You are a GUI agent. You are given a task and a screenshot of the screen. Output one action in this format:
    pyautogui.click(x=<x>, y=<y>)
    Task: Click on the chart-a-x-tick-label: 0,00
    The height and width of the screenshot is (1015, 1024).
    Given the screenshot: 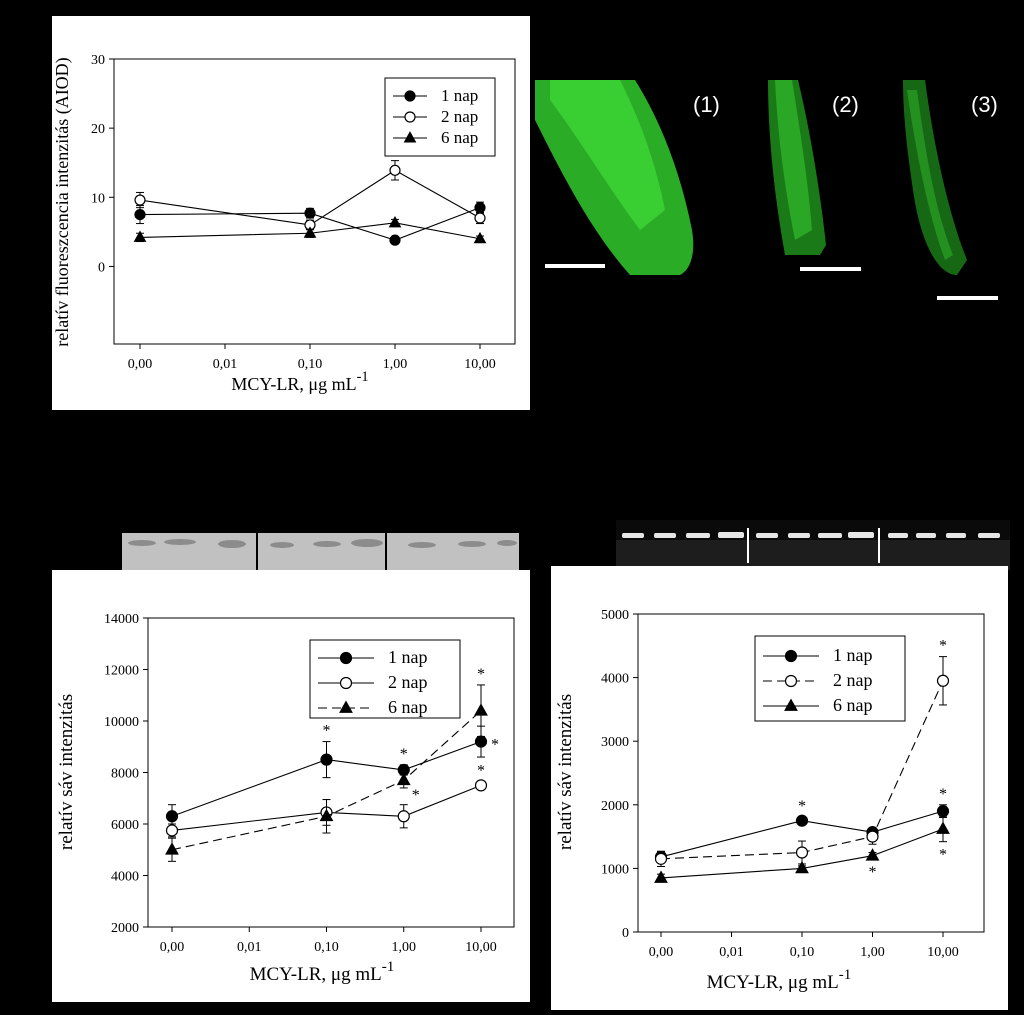 What is the action you would take?
    pyautogui.click(x=140, y=364)
    